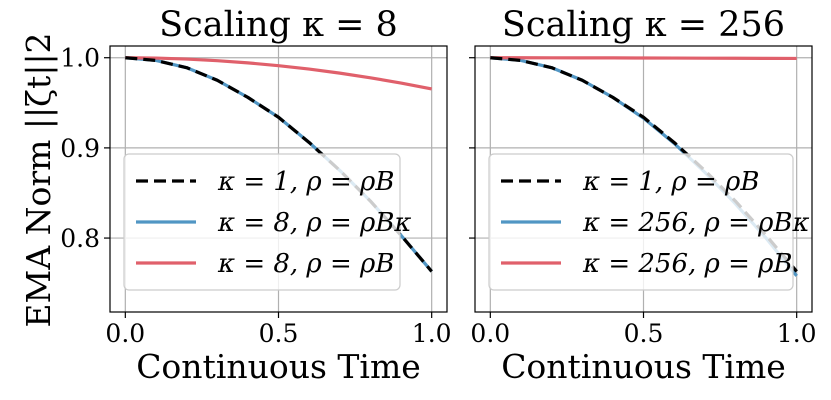 Image resolution: width=831 pixels, height=400 pixels. Describe the element at coordinates (687, 264) in the screenshot. I see `legend-entry: κ = 256, ρ = ρB` at that location.